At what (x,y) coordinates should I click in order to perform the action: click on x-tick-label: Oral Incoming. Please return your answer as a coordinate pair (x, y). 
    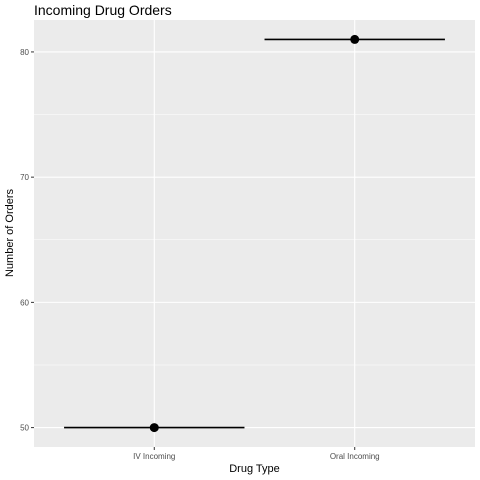
    Looking at the image, I should click on (355, 456).